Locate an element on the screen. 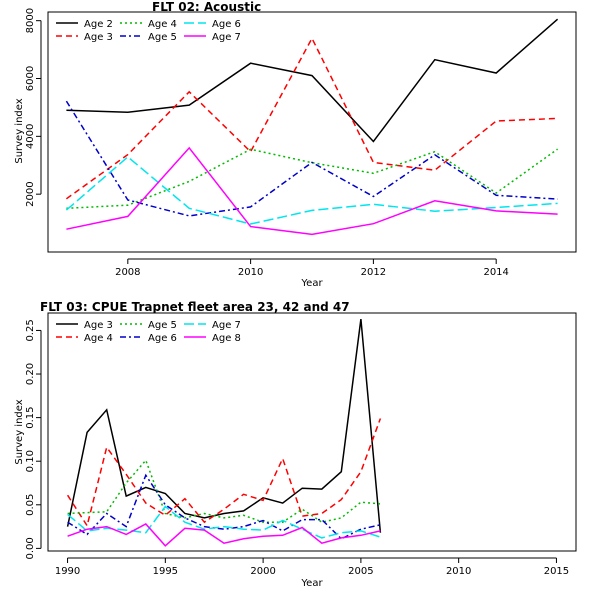  legend-label: Age 8 is located at coordinates (226, 338).